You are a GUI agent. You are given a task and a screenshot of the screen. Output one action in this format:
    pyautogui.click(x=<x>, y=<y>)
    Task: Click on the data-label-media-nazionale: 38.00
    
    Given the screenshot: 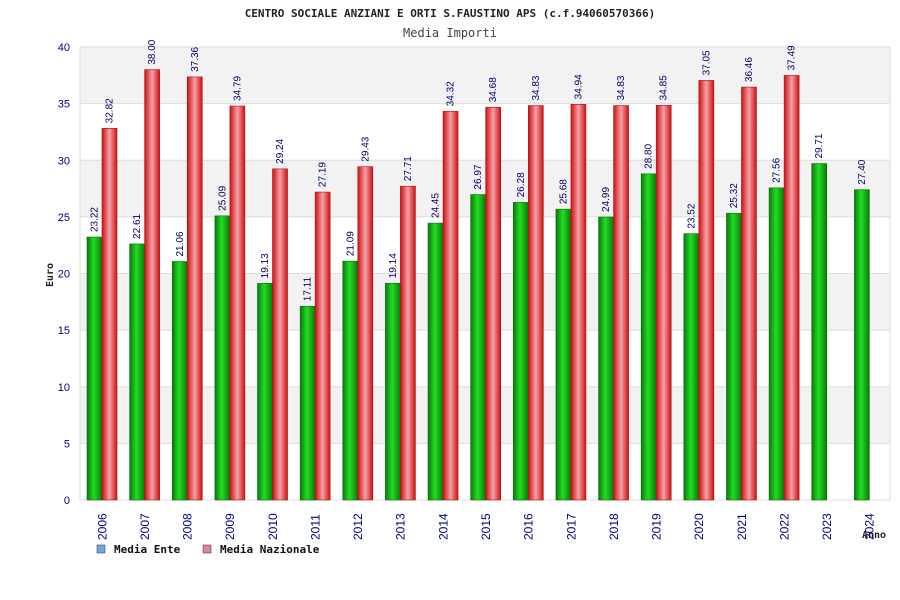 What is the action you would take?
    pyautogui.click(x=152, y=51)
    